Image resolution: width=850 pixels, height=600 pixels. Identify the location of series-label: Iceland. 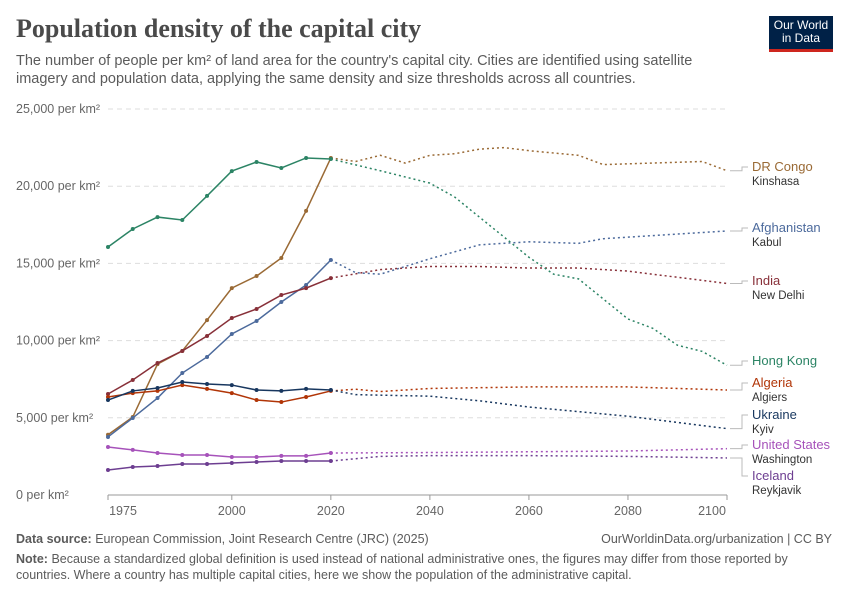
(773, 475).